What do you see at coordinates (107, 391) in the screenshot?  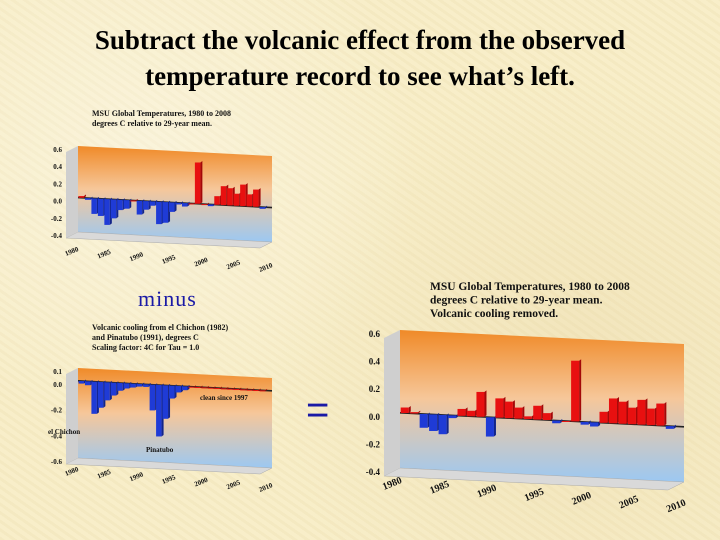 I see `bar-1984` at bounding box center [107, 391].